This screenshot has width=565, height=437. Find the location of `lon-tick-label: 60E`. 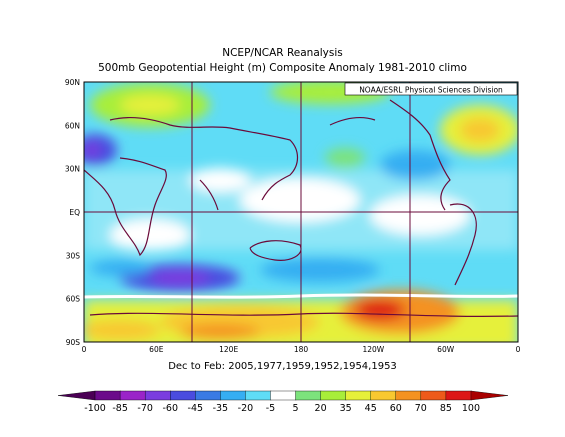

lon-tick-label: 60E is located at coordinates (156, 349).